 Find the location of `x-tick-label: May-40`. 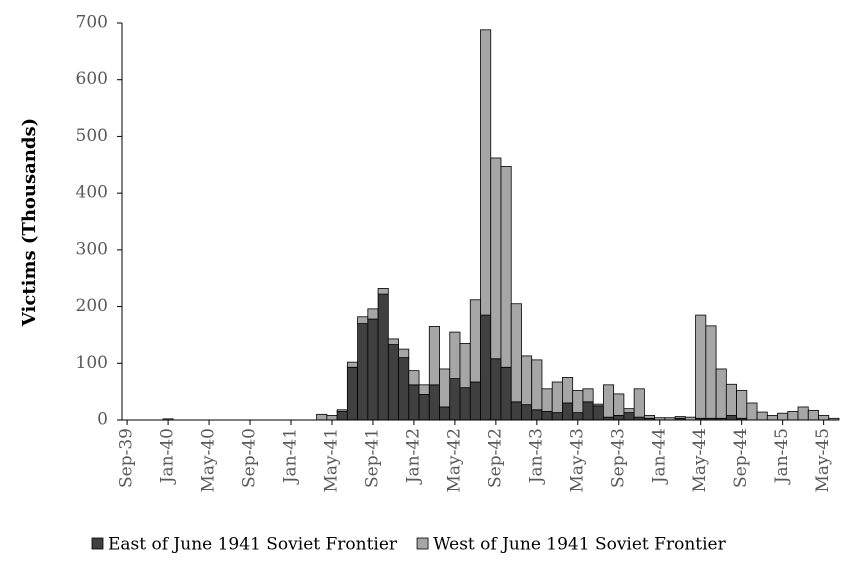

x-tick-label: May-40 is located at coordinates (209, 460).